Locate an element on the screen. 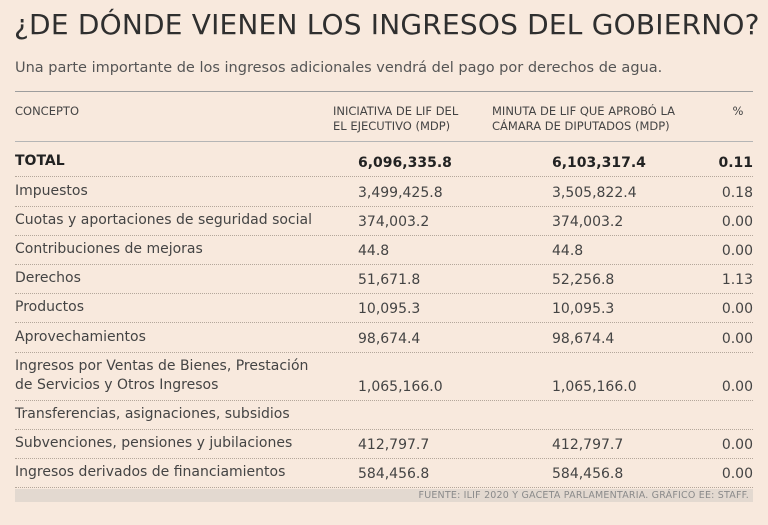  cell-concepto-line1: Impuestos is located at coordinates (51, 191).